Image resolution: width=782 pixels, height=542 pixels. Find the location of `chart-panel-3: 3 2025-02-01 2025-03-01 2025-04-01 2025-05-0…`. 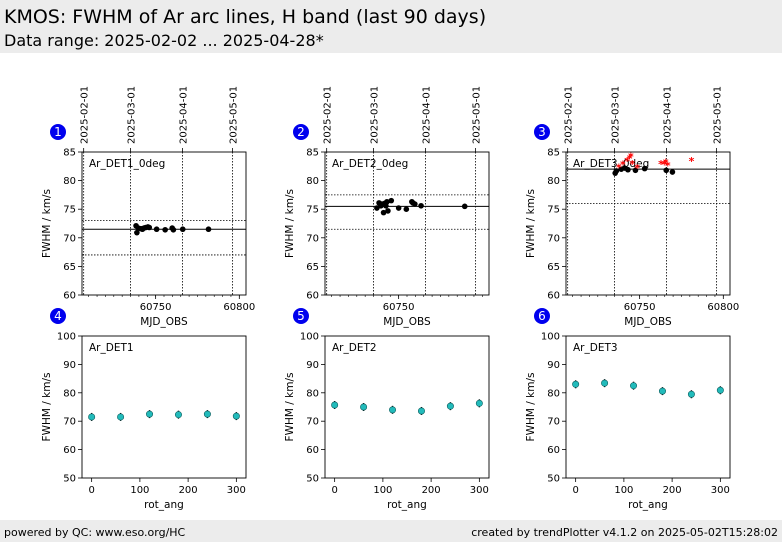

chart-panel-3: 3 2025-02-01 2025-03-01 2025-04-01 2025-05-0… is located at coordinates (632, 207).